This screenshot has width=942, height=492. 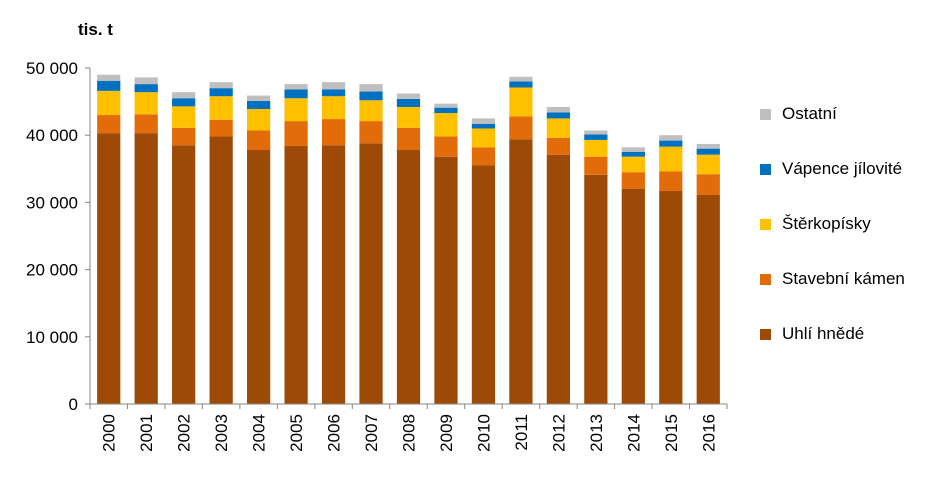 I want to click on bar-segment-2001-s0, so click(x=146, y=268).